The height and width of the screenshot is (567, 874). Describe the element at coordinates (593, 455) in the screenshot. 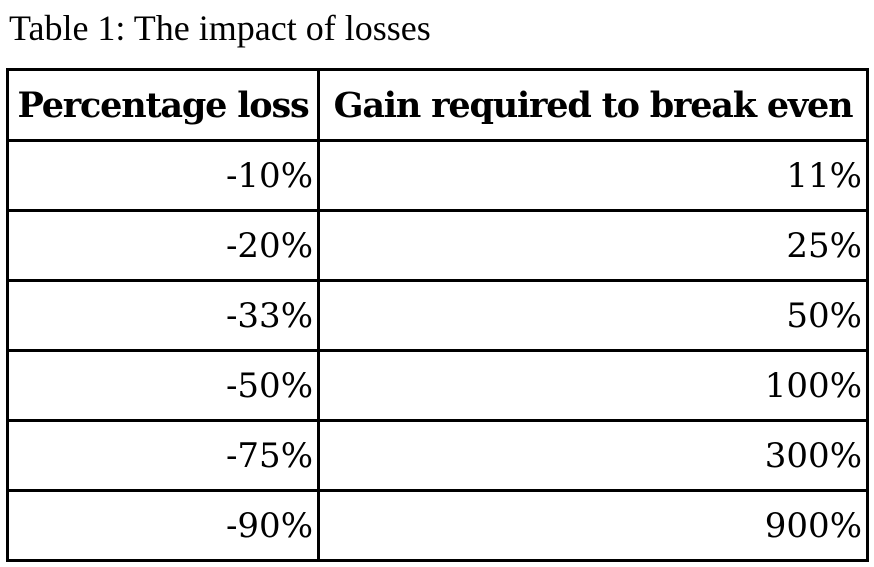

I see `gain-required-cell: 300%` at that location.